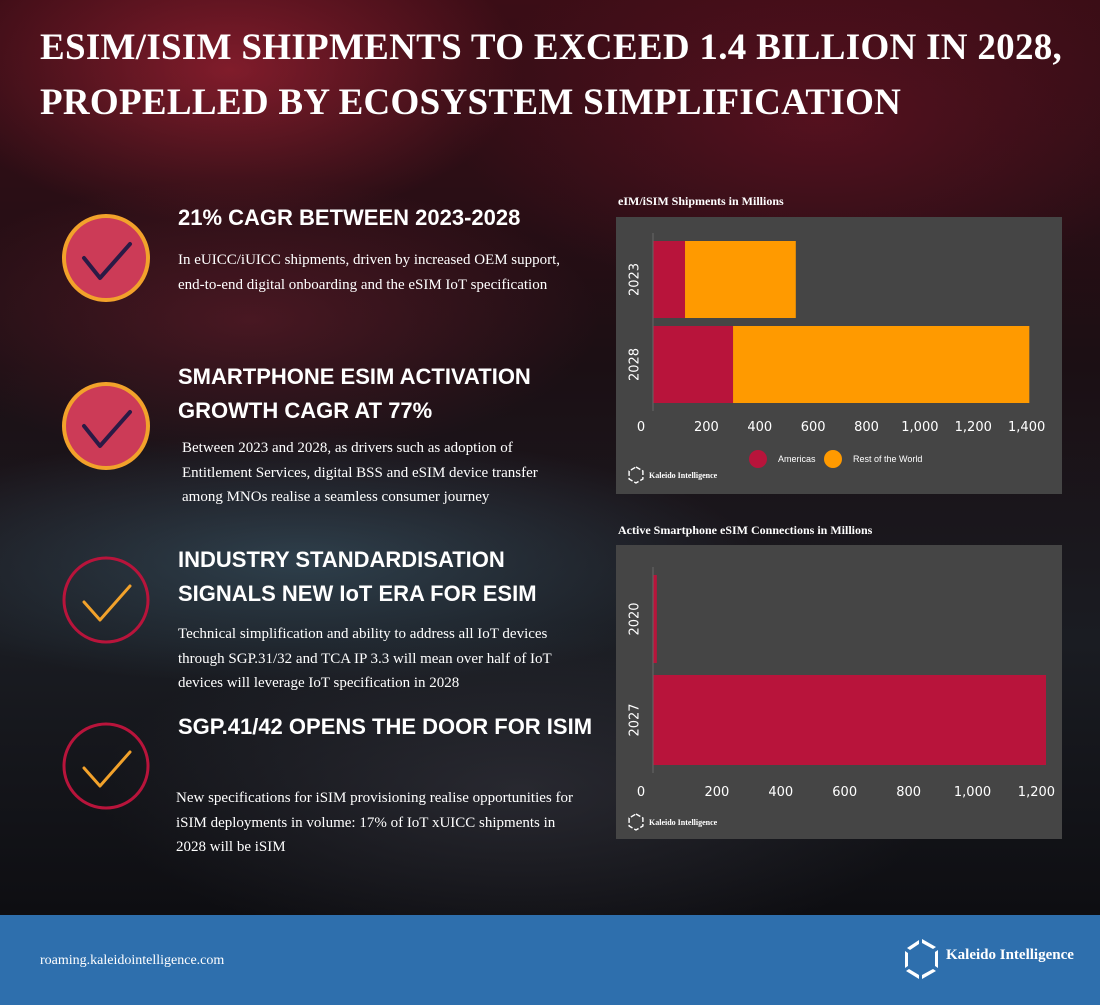 The image size is (1100, 1005). I want to click on category-label-2020: 2020, so click(635, 618).